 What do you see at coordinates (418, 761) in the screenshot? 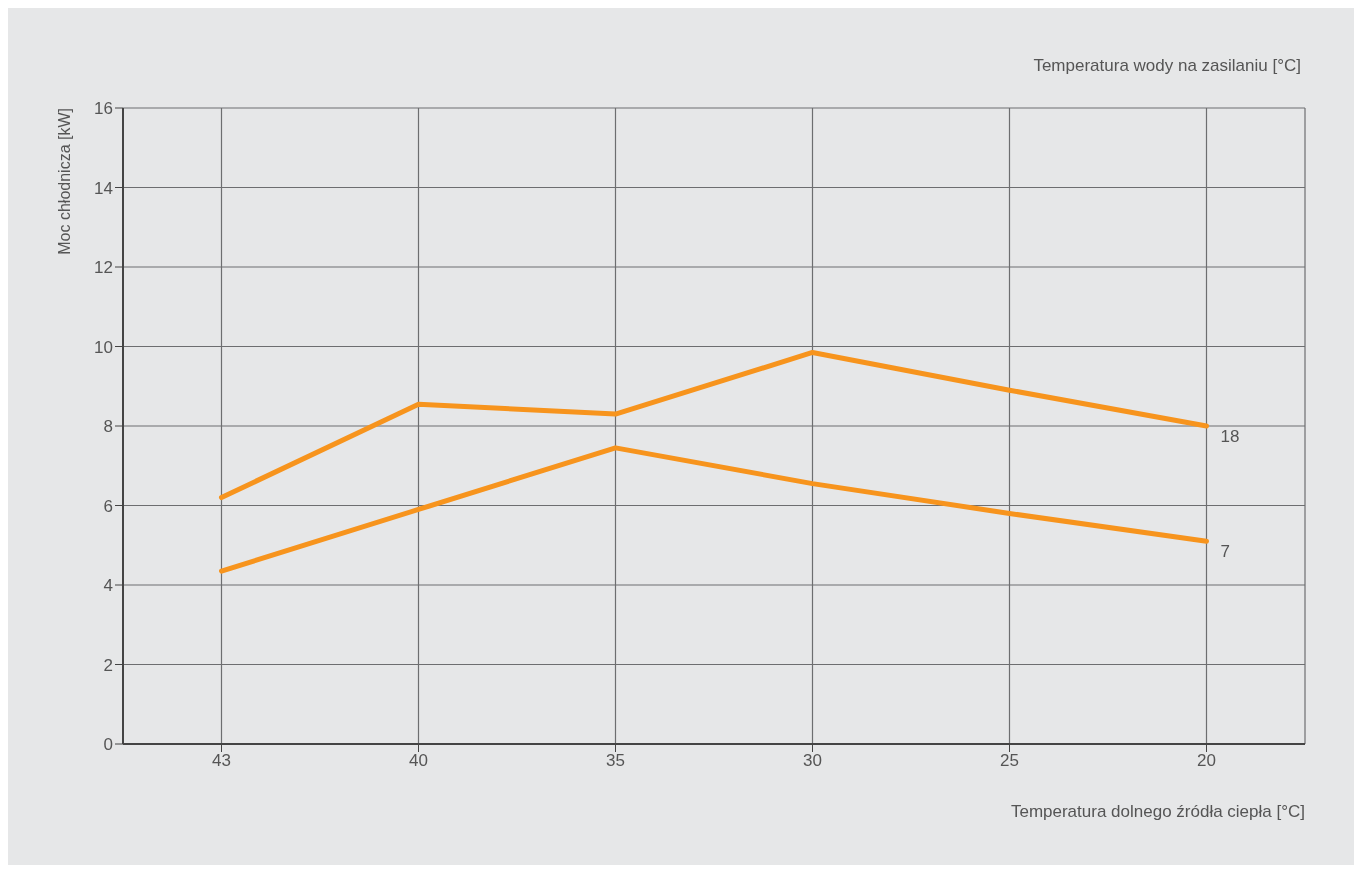
I see `x-tick-label: 40` at bounding box center [418, 761].